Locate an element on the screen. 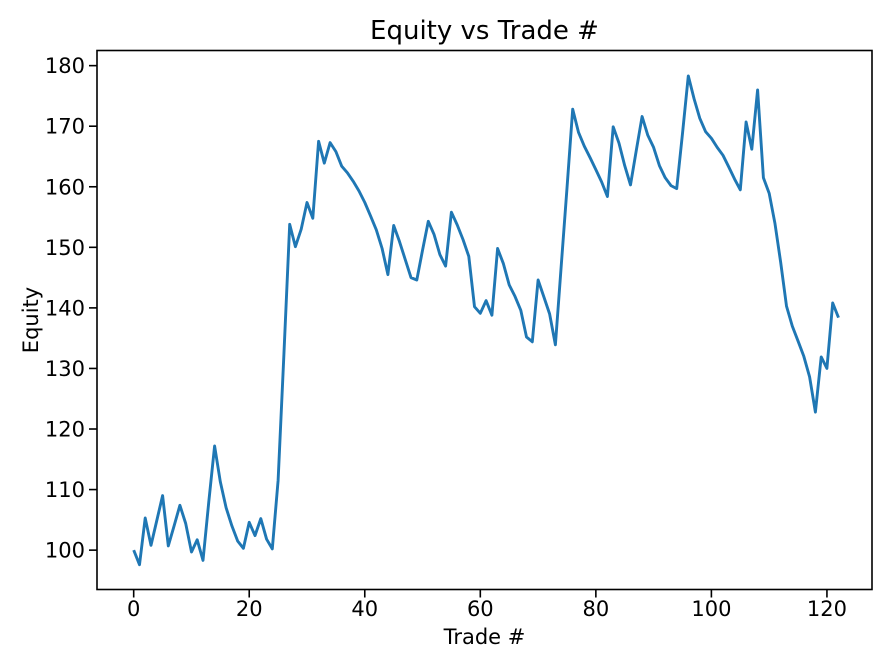 The width and height of the screenshot is (896, 672). y-tick-label: 140 is located at coordinates (65, 308).